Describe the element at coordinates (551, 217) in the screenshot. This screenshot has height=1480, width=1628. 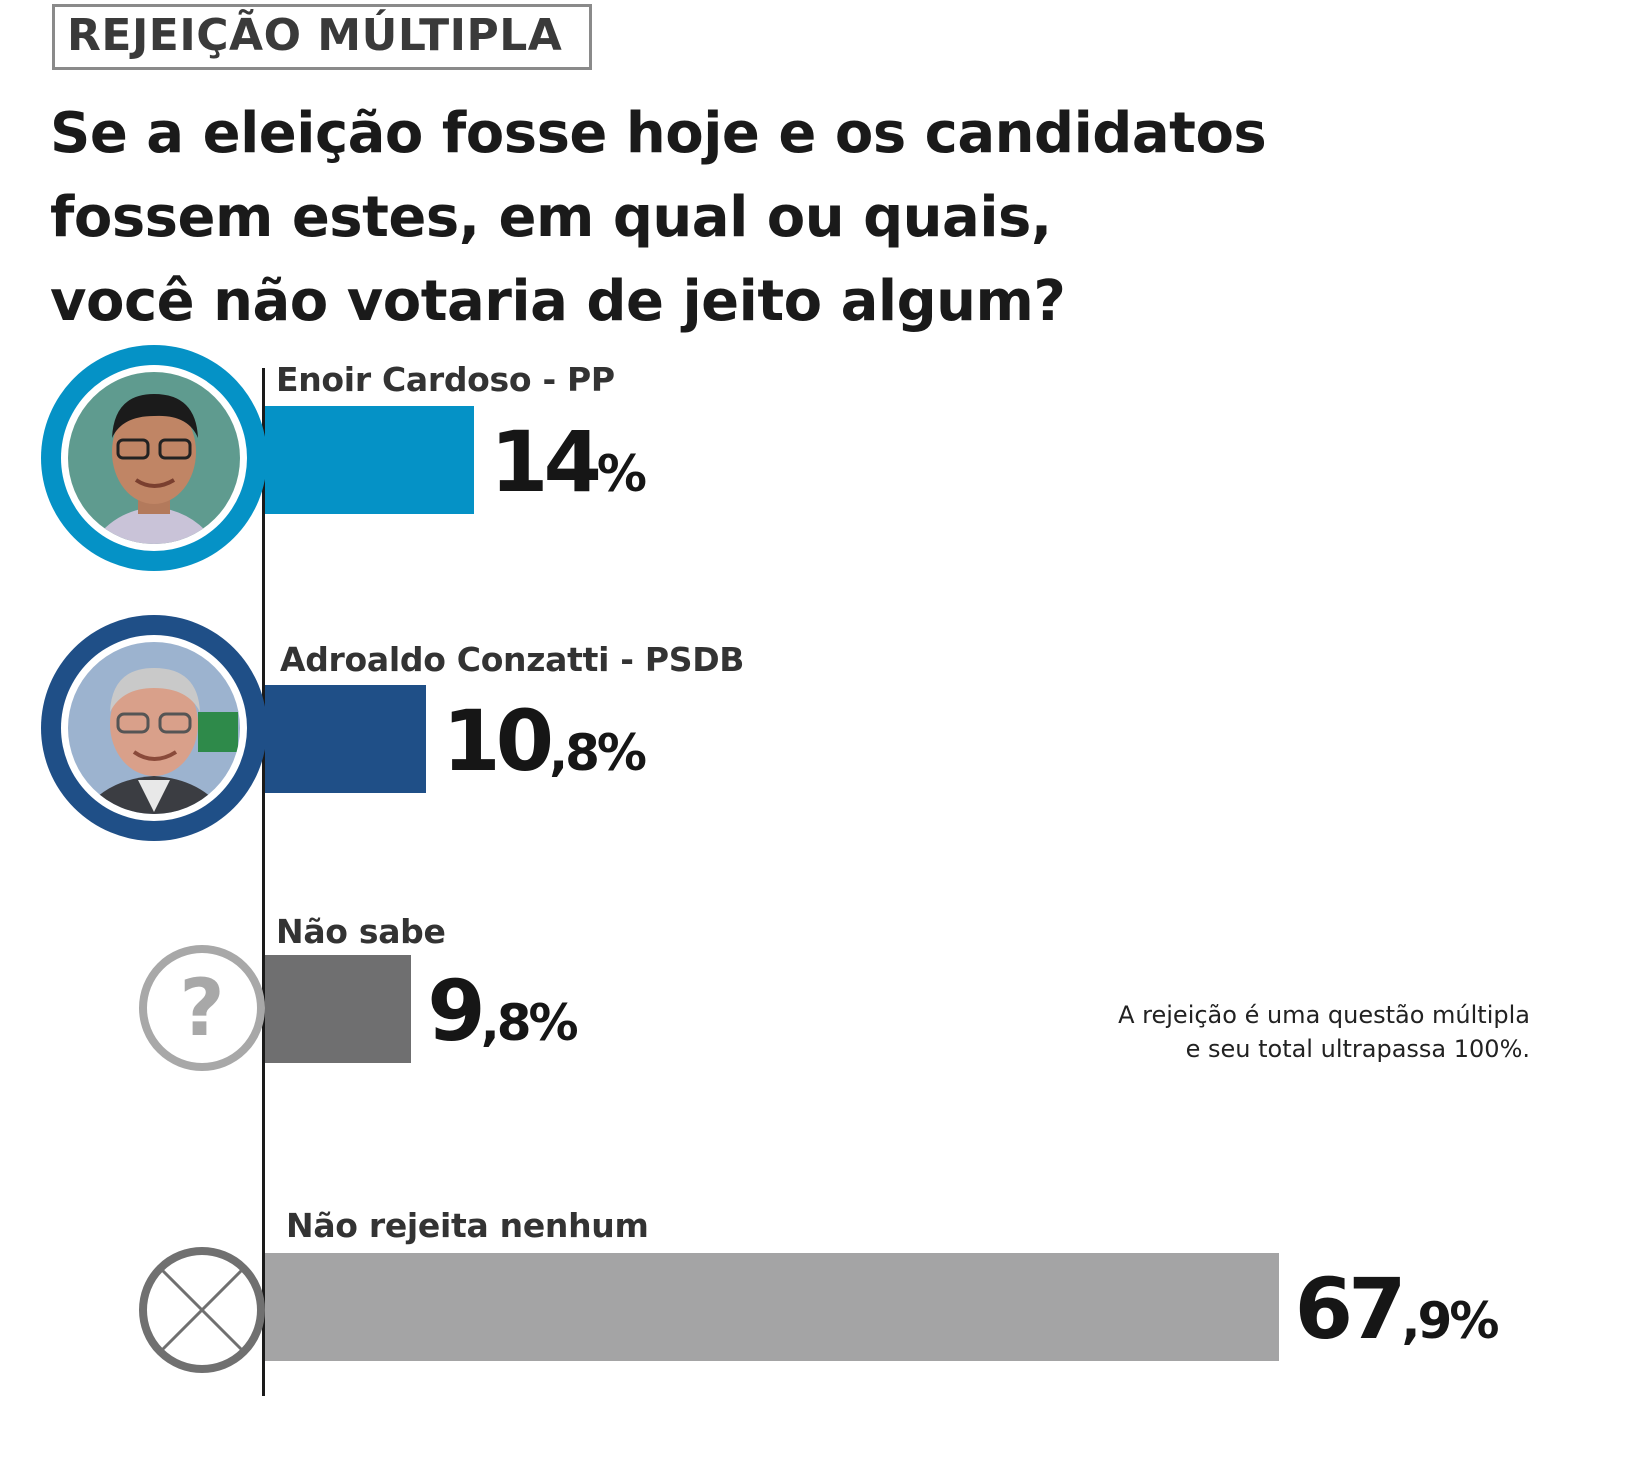
I see `question-line: fossem estes, em qual ou quais,` at that location.